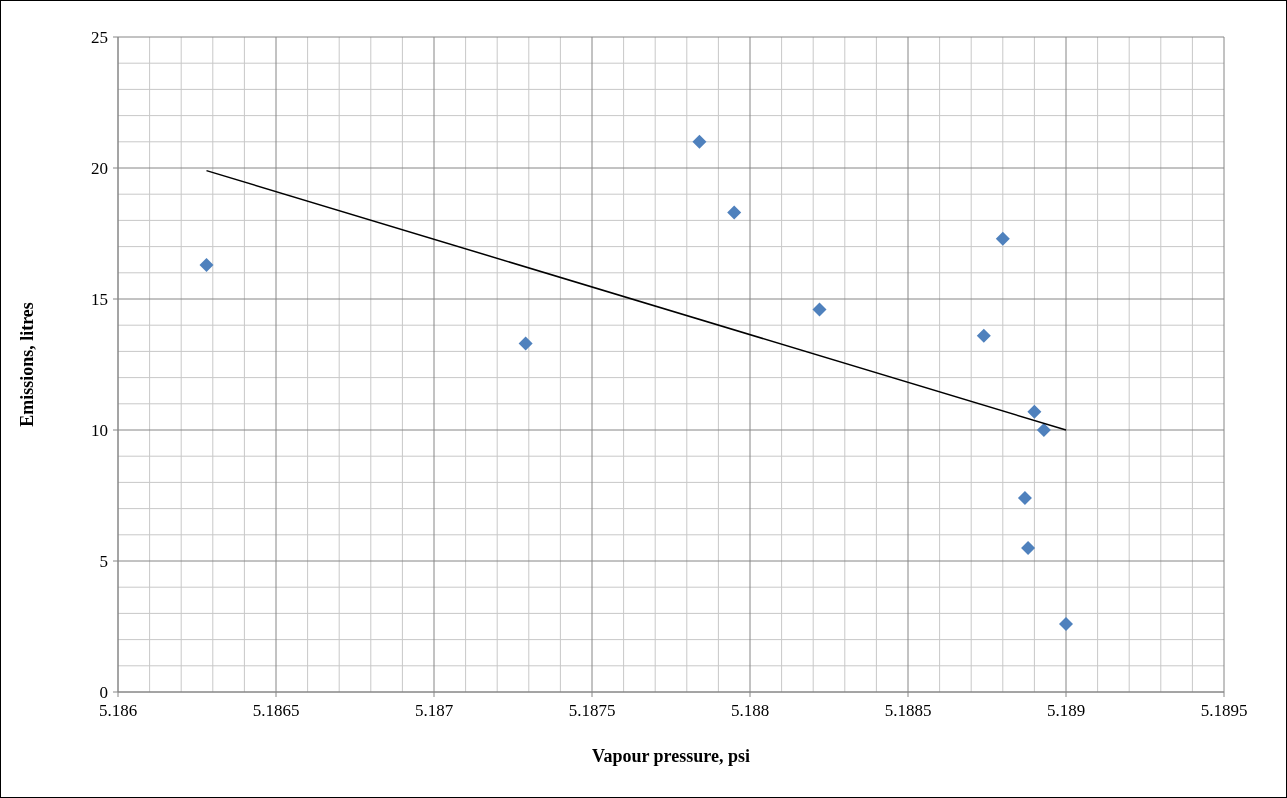 The height and width of the screenshot is (798, 1287). I want to click on x-tick-label: 5.187, so click(434, 710).